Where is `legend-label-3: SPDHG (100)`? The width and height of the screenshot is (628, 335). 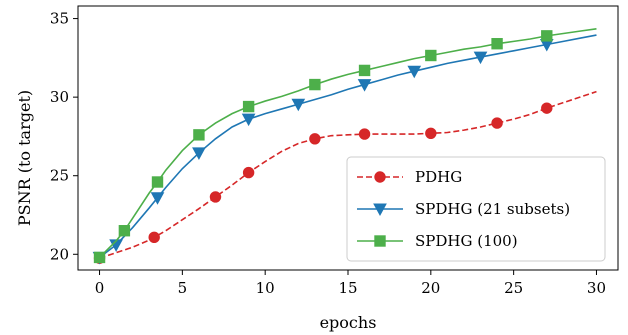 legend-label-3: SPDHG (100) is located at coordinates (466, 241).